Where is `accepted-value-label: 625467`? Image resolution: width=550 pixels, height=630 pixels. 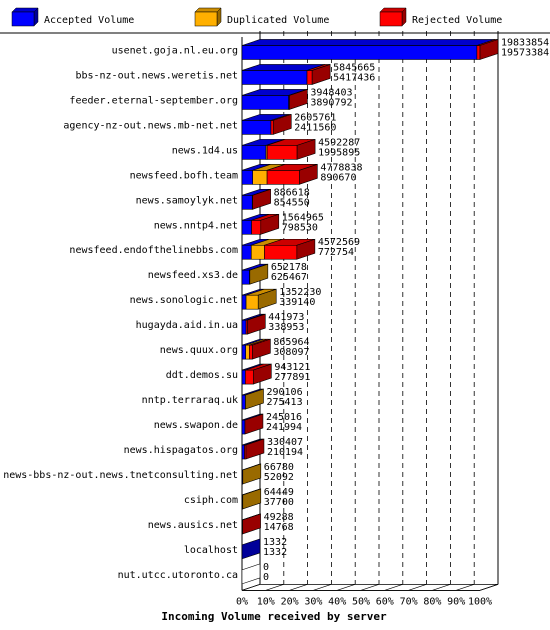 accepted-value-label: 625467 is located at coordinates (289, 277).